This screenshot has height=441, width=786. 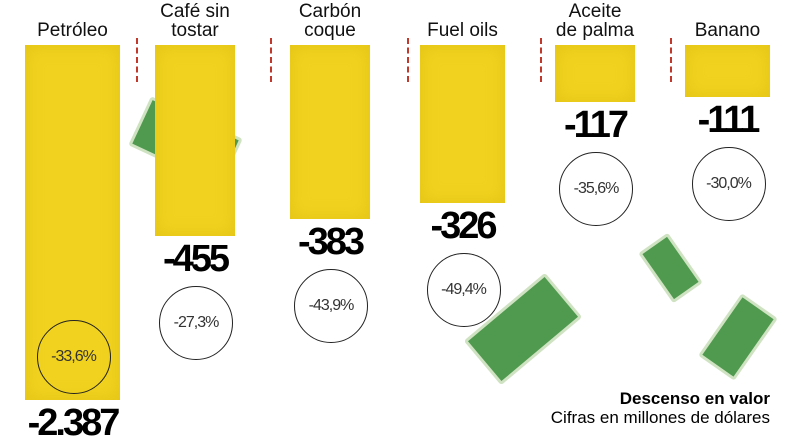 What do you see at coordinates (660, 417) in the screenshot?
I see `chart-subtitle: Cifras en millones de dólares` at bounding box center [660, 417].